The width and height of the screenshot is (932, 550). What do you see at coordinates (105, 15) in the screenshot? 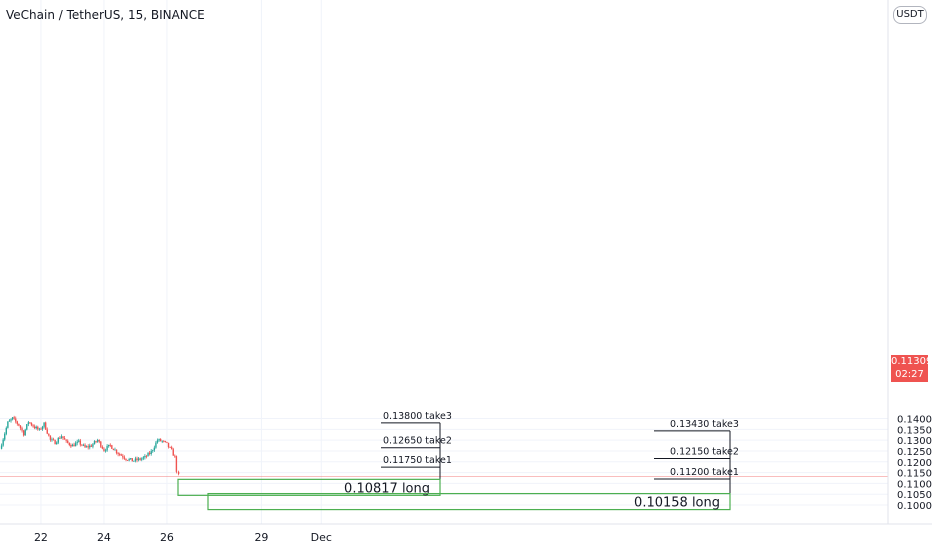
I see `symbol-legend: VeChain / TetherUS, 15, BINANCE` at bounding box center [105, 15].